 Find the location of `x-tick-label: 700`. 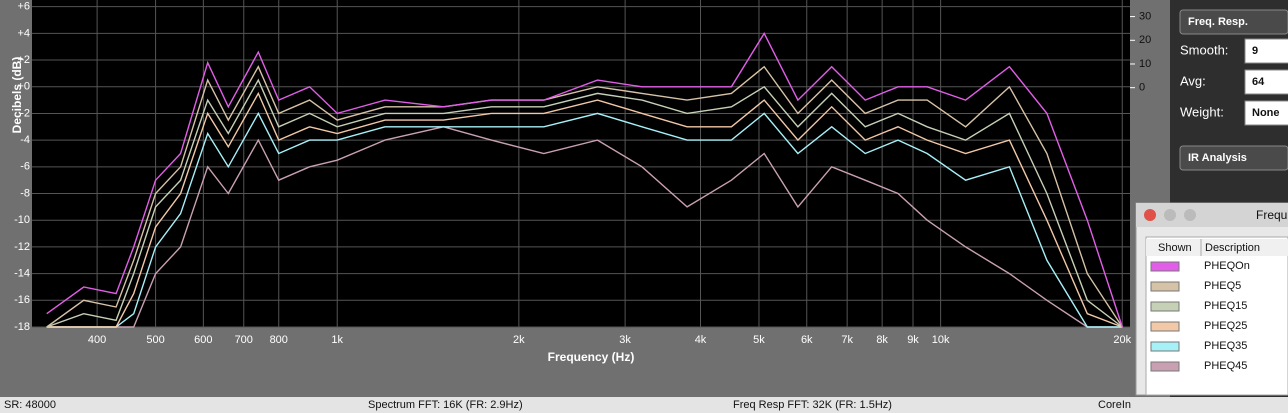

x-tick-label: 700 is located at coordinates (244, 340).